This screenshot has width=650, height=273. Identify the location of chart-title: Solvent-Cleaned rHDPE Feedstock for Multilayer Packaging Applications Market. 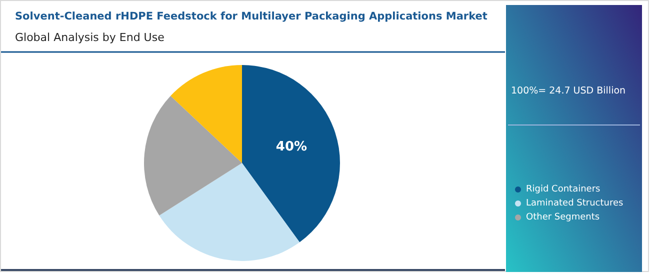
(251, 16).